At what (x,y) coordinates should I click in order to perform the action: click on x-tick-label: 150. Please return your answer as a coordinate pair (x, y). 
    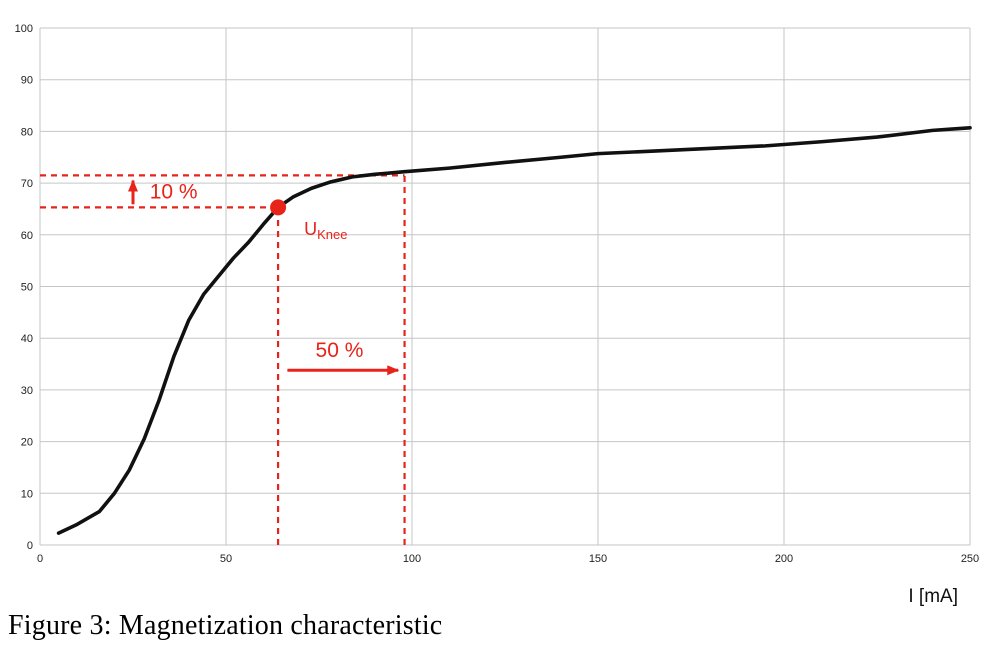
    Looking at the image, I should click on (598, 559).